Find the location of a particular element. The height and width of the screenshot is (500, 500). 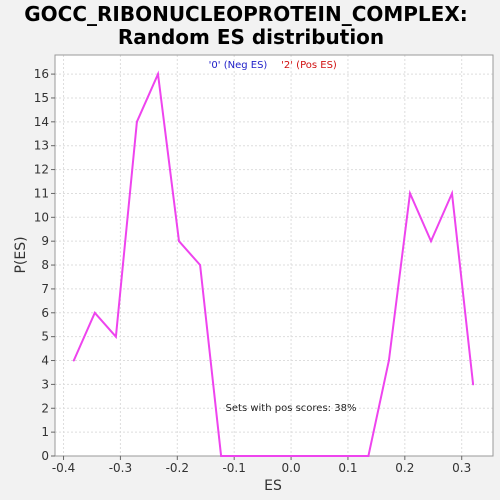

y-tick-label: 1 is located at coordinates (45, 432).